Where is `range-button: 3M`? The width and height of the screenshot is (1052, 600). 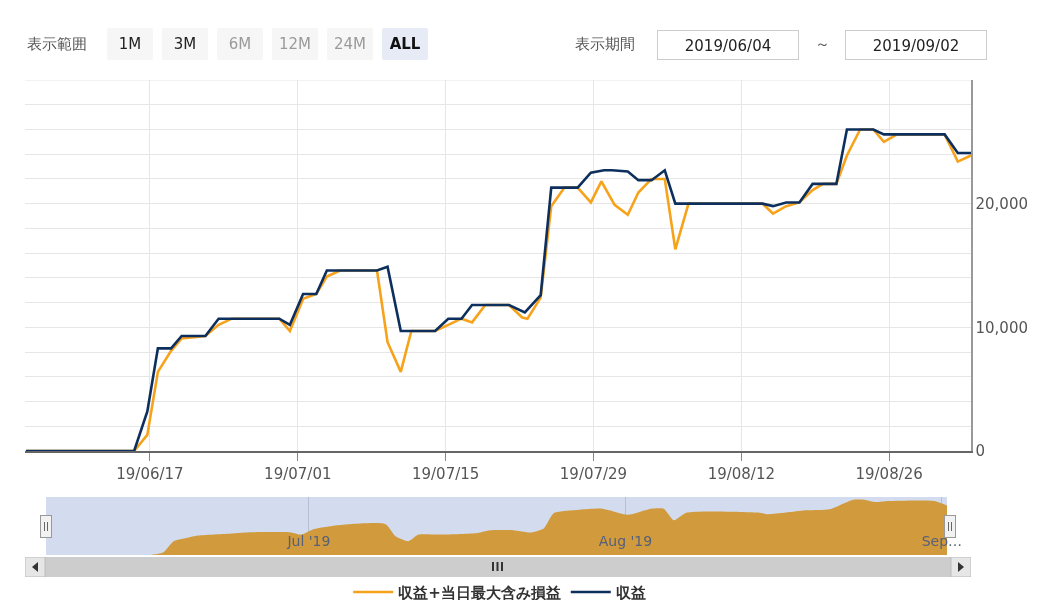
range-button: 3M is located at coordinates (185, 44).